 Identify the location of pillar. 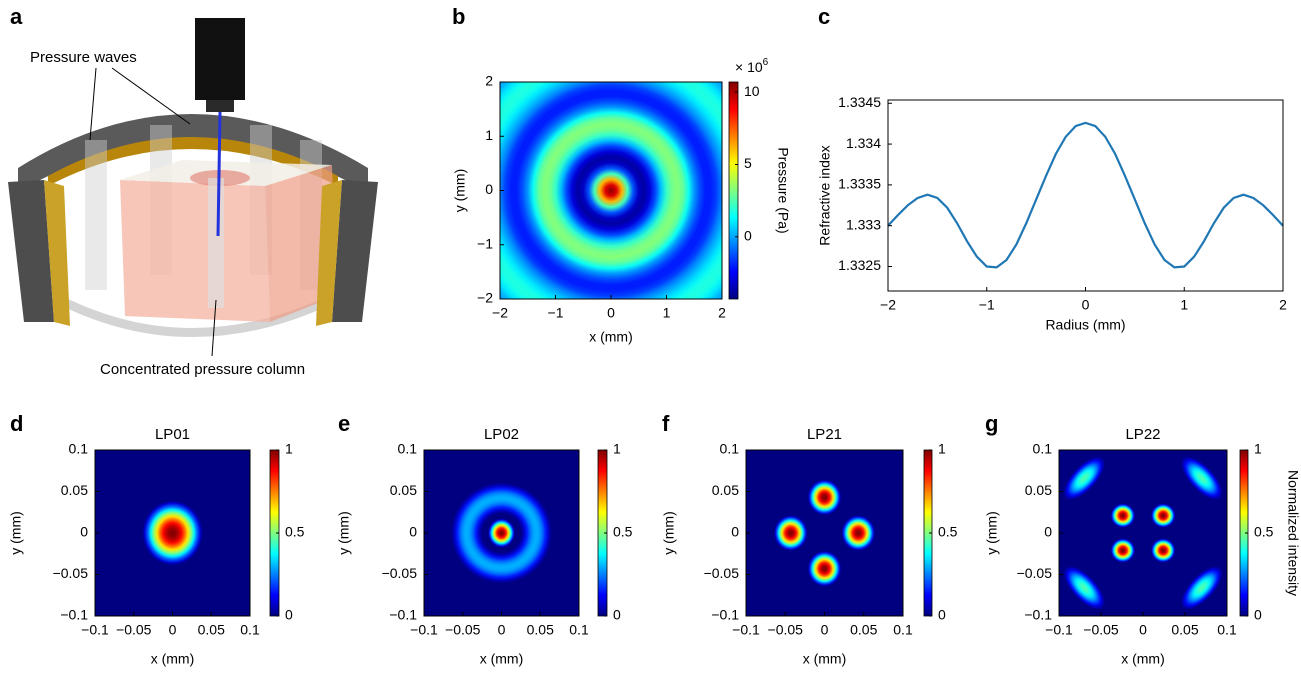
(355, 251).